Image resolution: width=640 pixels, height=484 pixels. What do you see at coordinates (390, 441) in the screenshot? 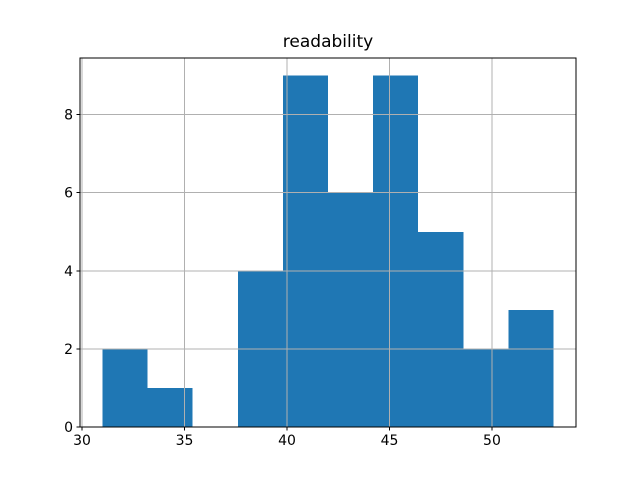
I see `x-tick-label: 45` at bounding box center [390, 441].